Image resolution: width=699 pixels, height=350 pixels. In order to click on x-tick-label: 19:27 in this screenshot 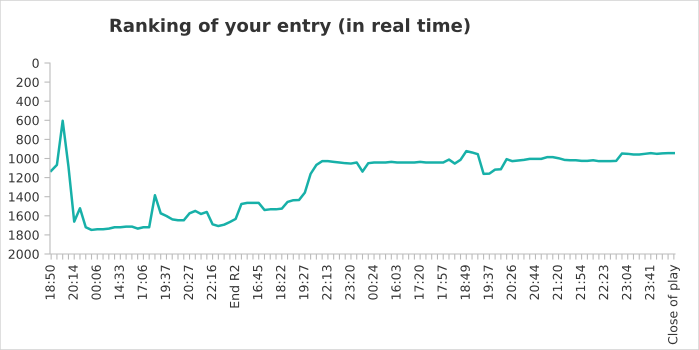, I will do `click(303, 282)`.